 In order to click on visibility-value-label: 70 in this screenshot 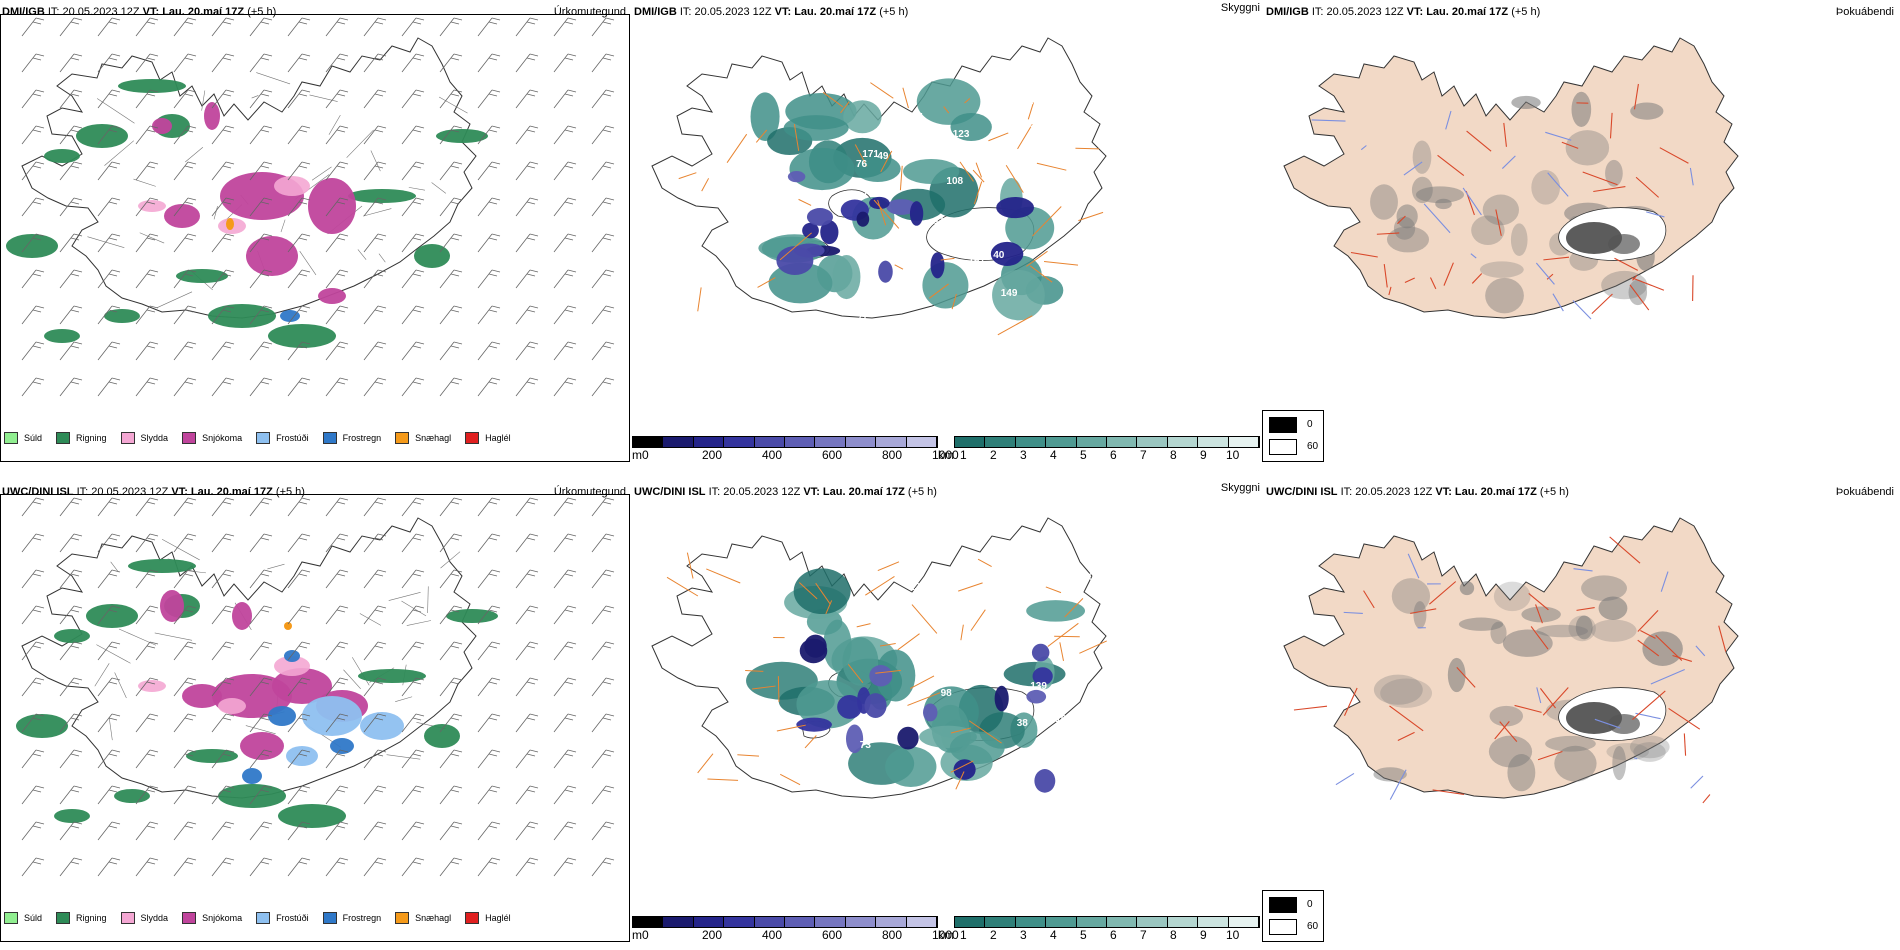, I will do `click(1062, 206)`.